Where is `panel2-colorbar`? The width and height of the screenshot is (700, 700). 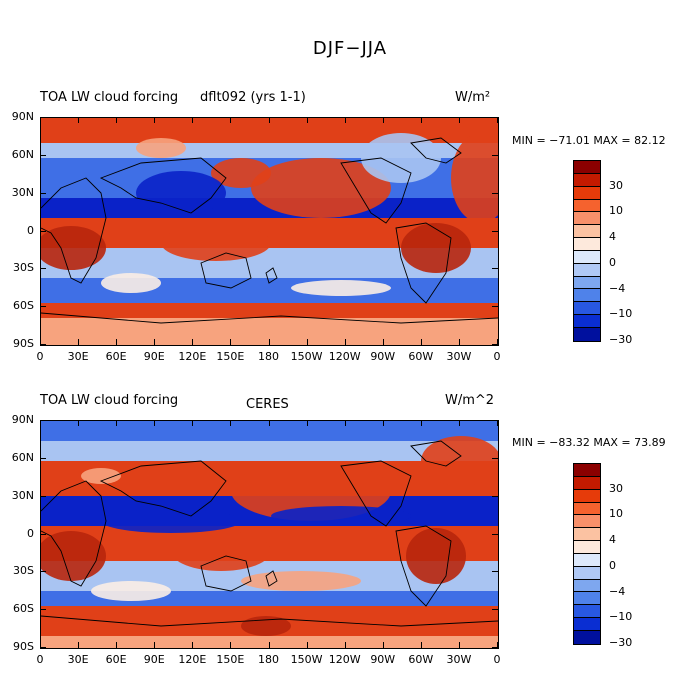
panel2-colorbar is located at coordinates (587, 554).